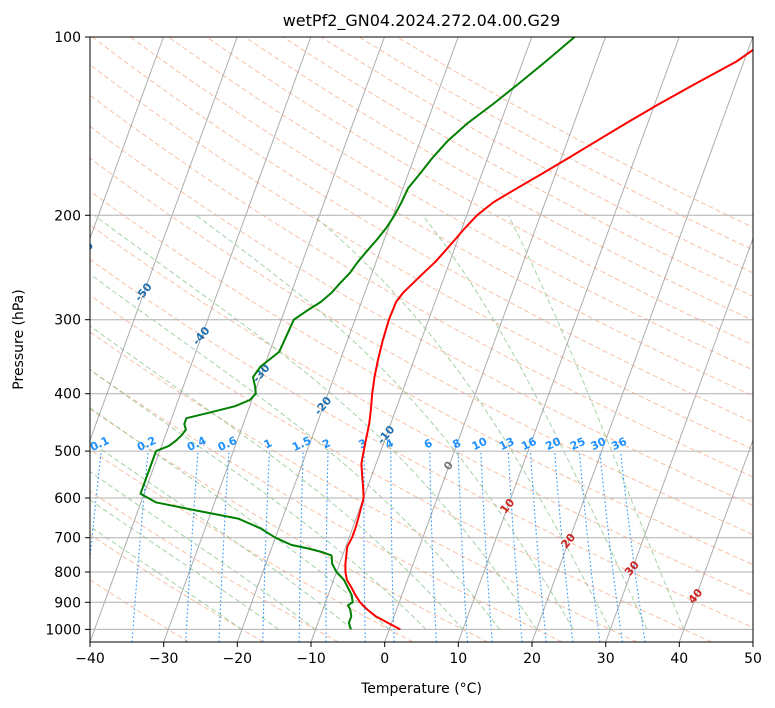 The image size is (775, 708). I want to click on mixing-ratio-label: 36, so click(619, 444).